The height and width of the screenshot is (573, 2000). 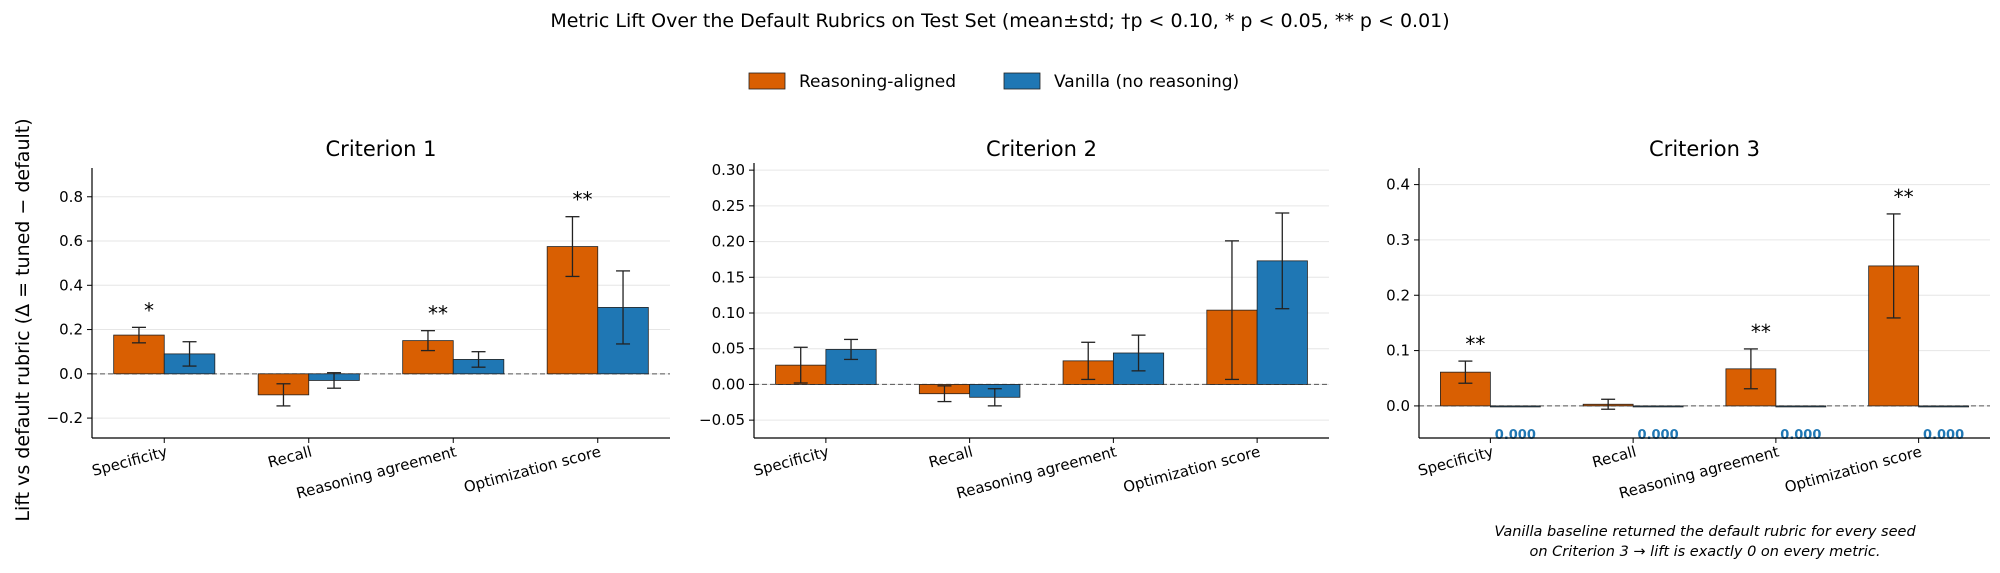 I want to click on legend-swatch-vanilla, so click(x=1022, y=81).